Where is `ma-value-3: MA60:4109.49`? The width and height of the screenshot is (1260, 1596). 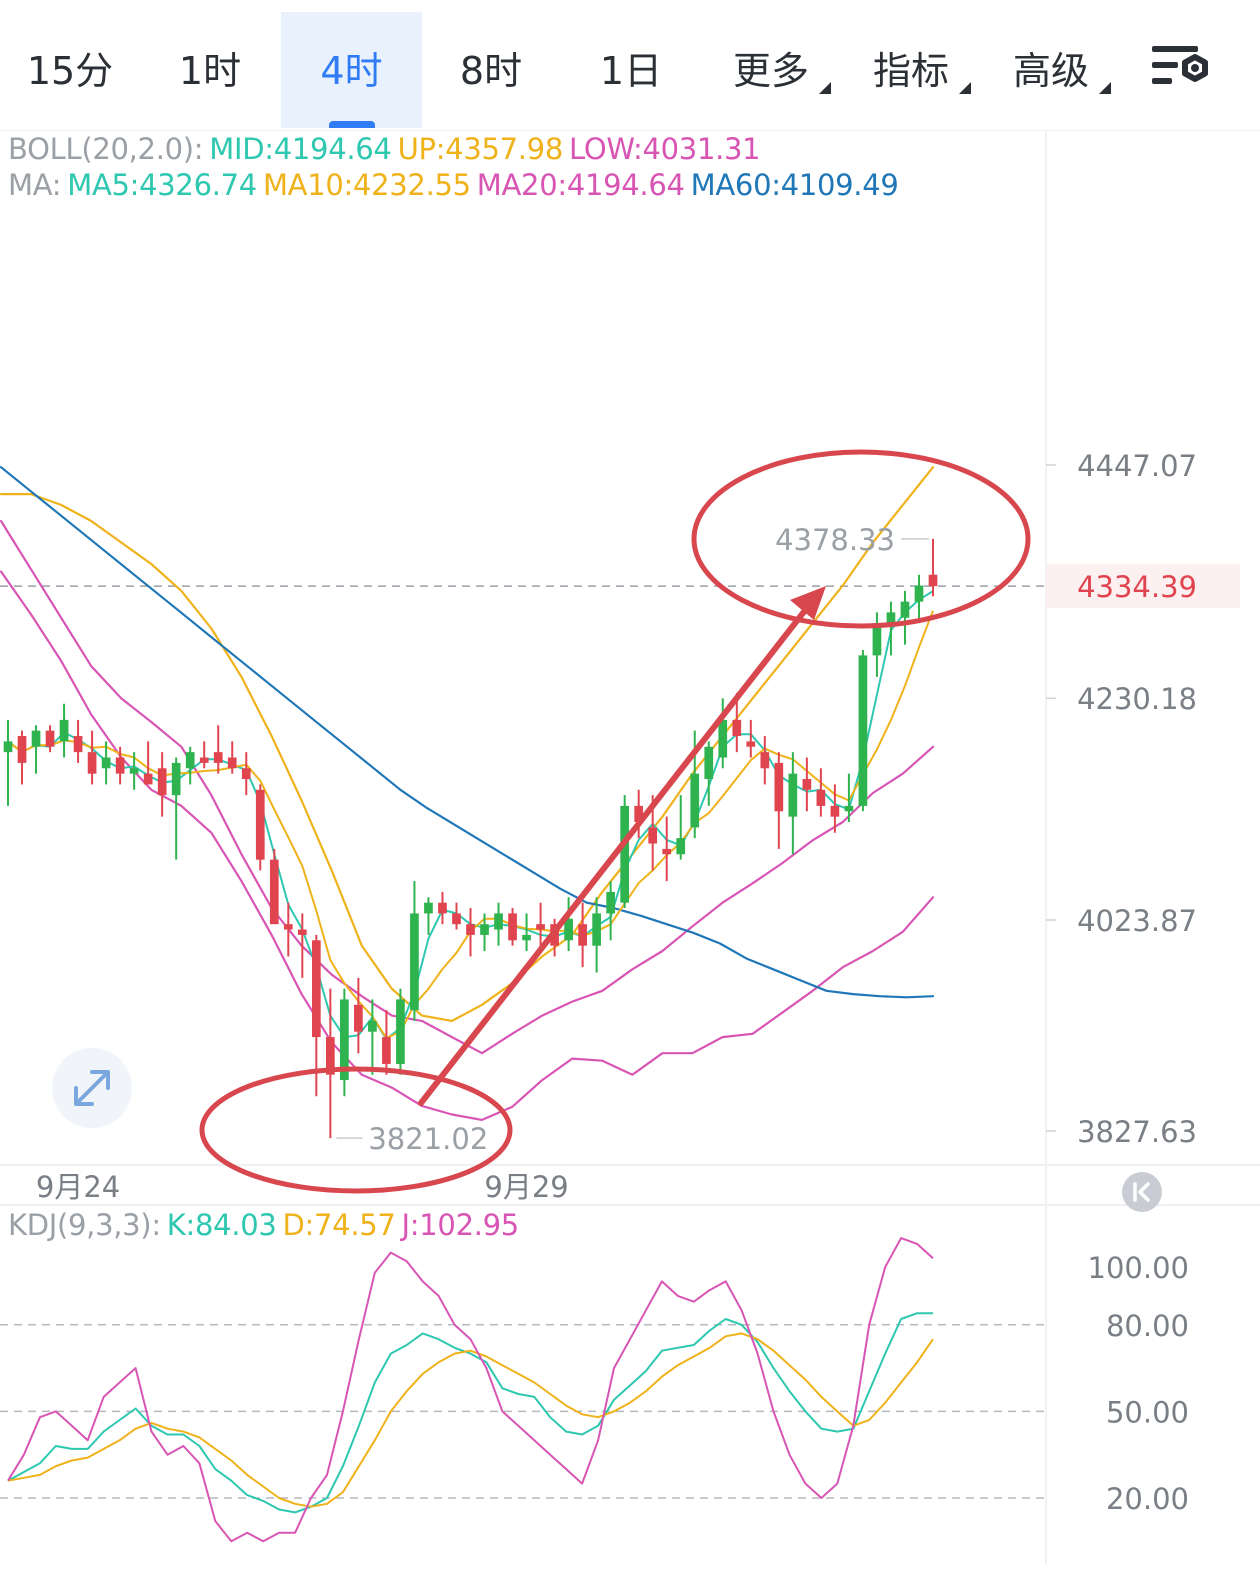 ma-value-3: MA60:4109.49 is located at coordinates (794, 185).